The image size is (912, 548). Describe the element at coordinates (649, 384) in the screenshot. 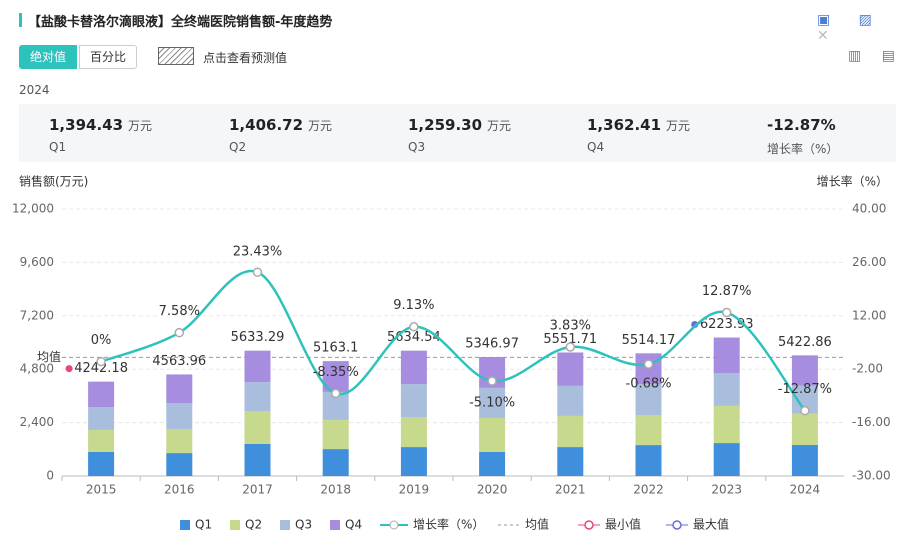

I see `growth-label: -0.68%` at that location.